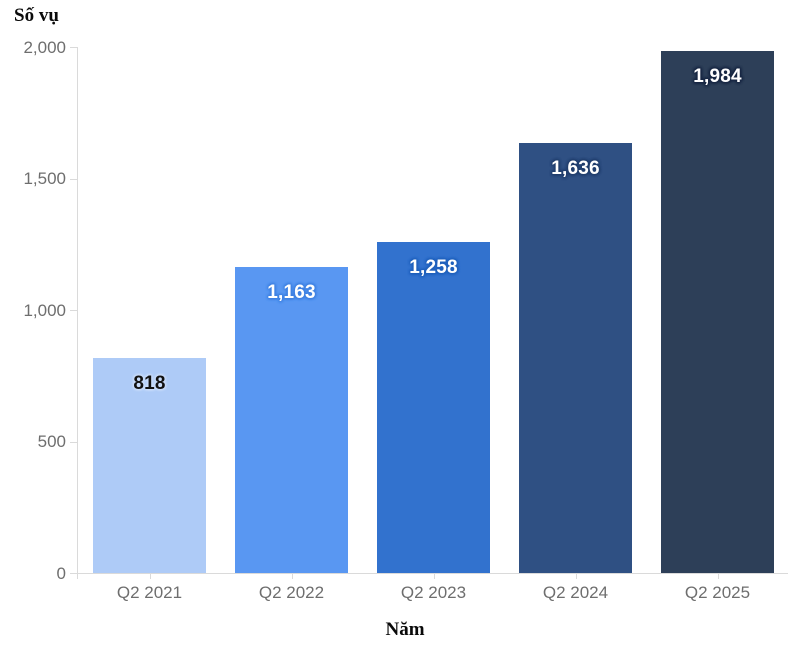 Image resolution: width=791 pixels, height=656 pixels. What do you see at coordinates (61, 573) in the screenshot?
I see `y-tick-label: 0` at bounding box center [61, 573].